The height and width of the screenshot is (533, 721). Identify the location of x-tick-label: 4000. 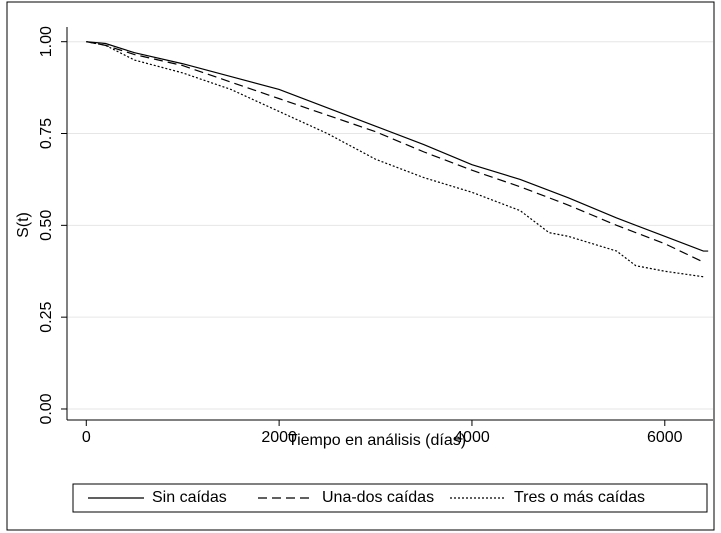
(472, 437).